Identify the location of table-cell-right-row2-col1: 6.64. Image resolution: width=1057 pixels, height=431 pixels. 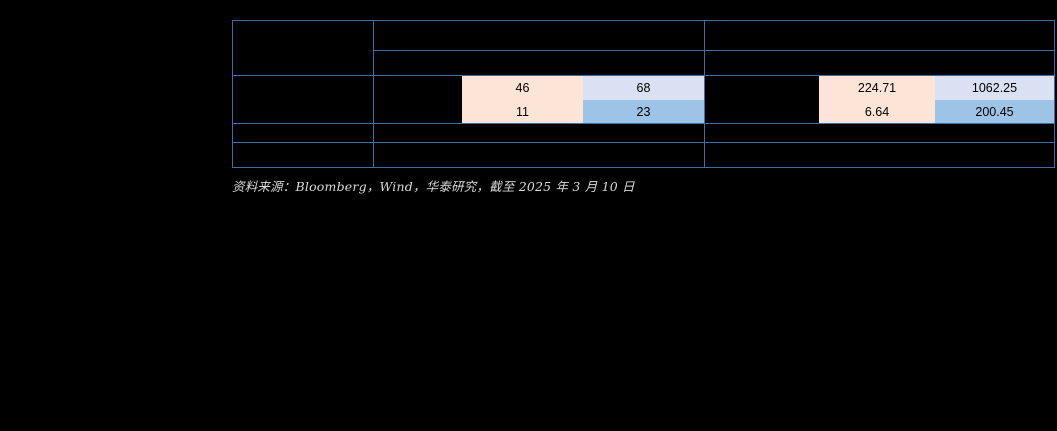
(877, 111).